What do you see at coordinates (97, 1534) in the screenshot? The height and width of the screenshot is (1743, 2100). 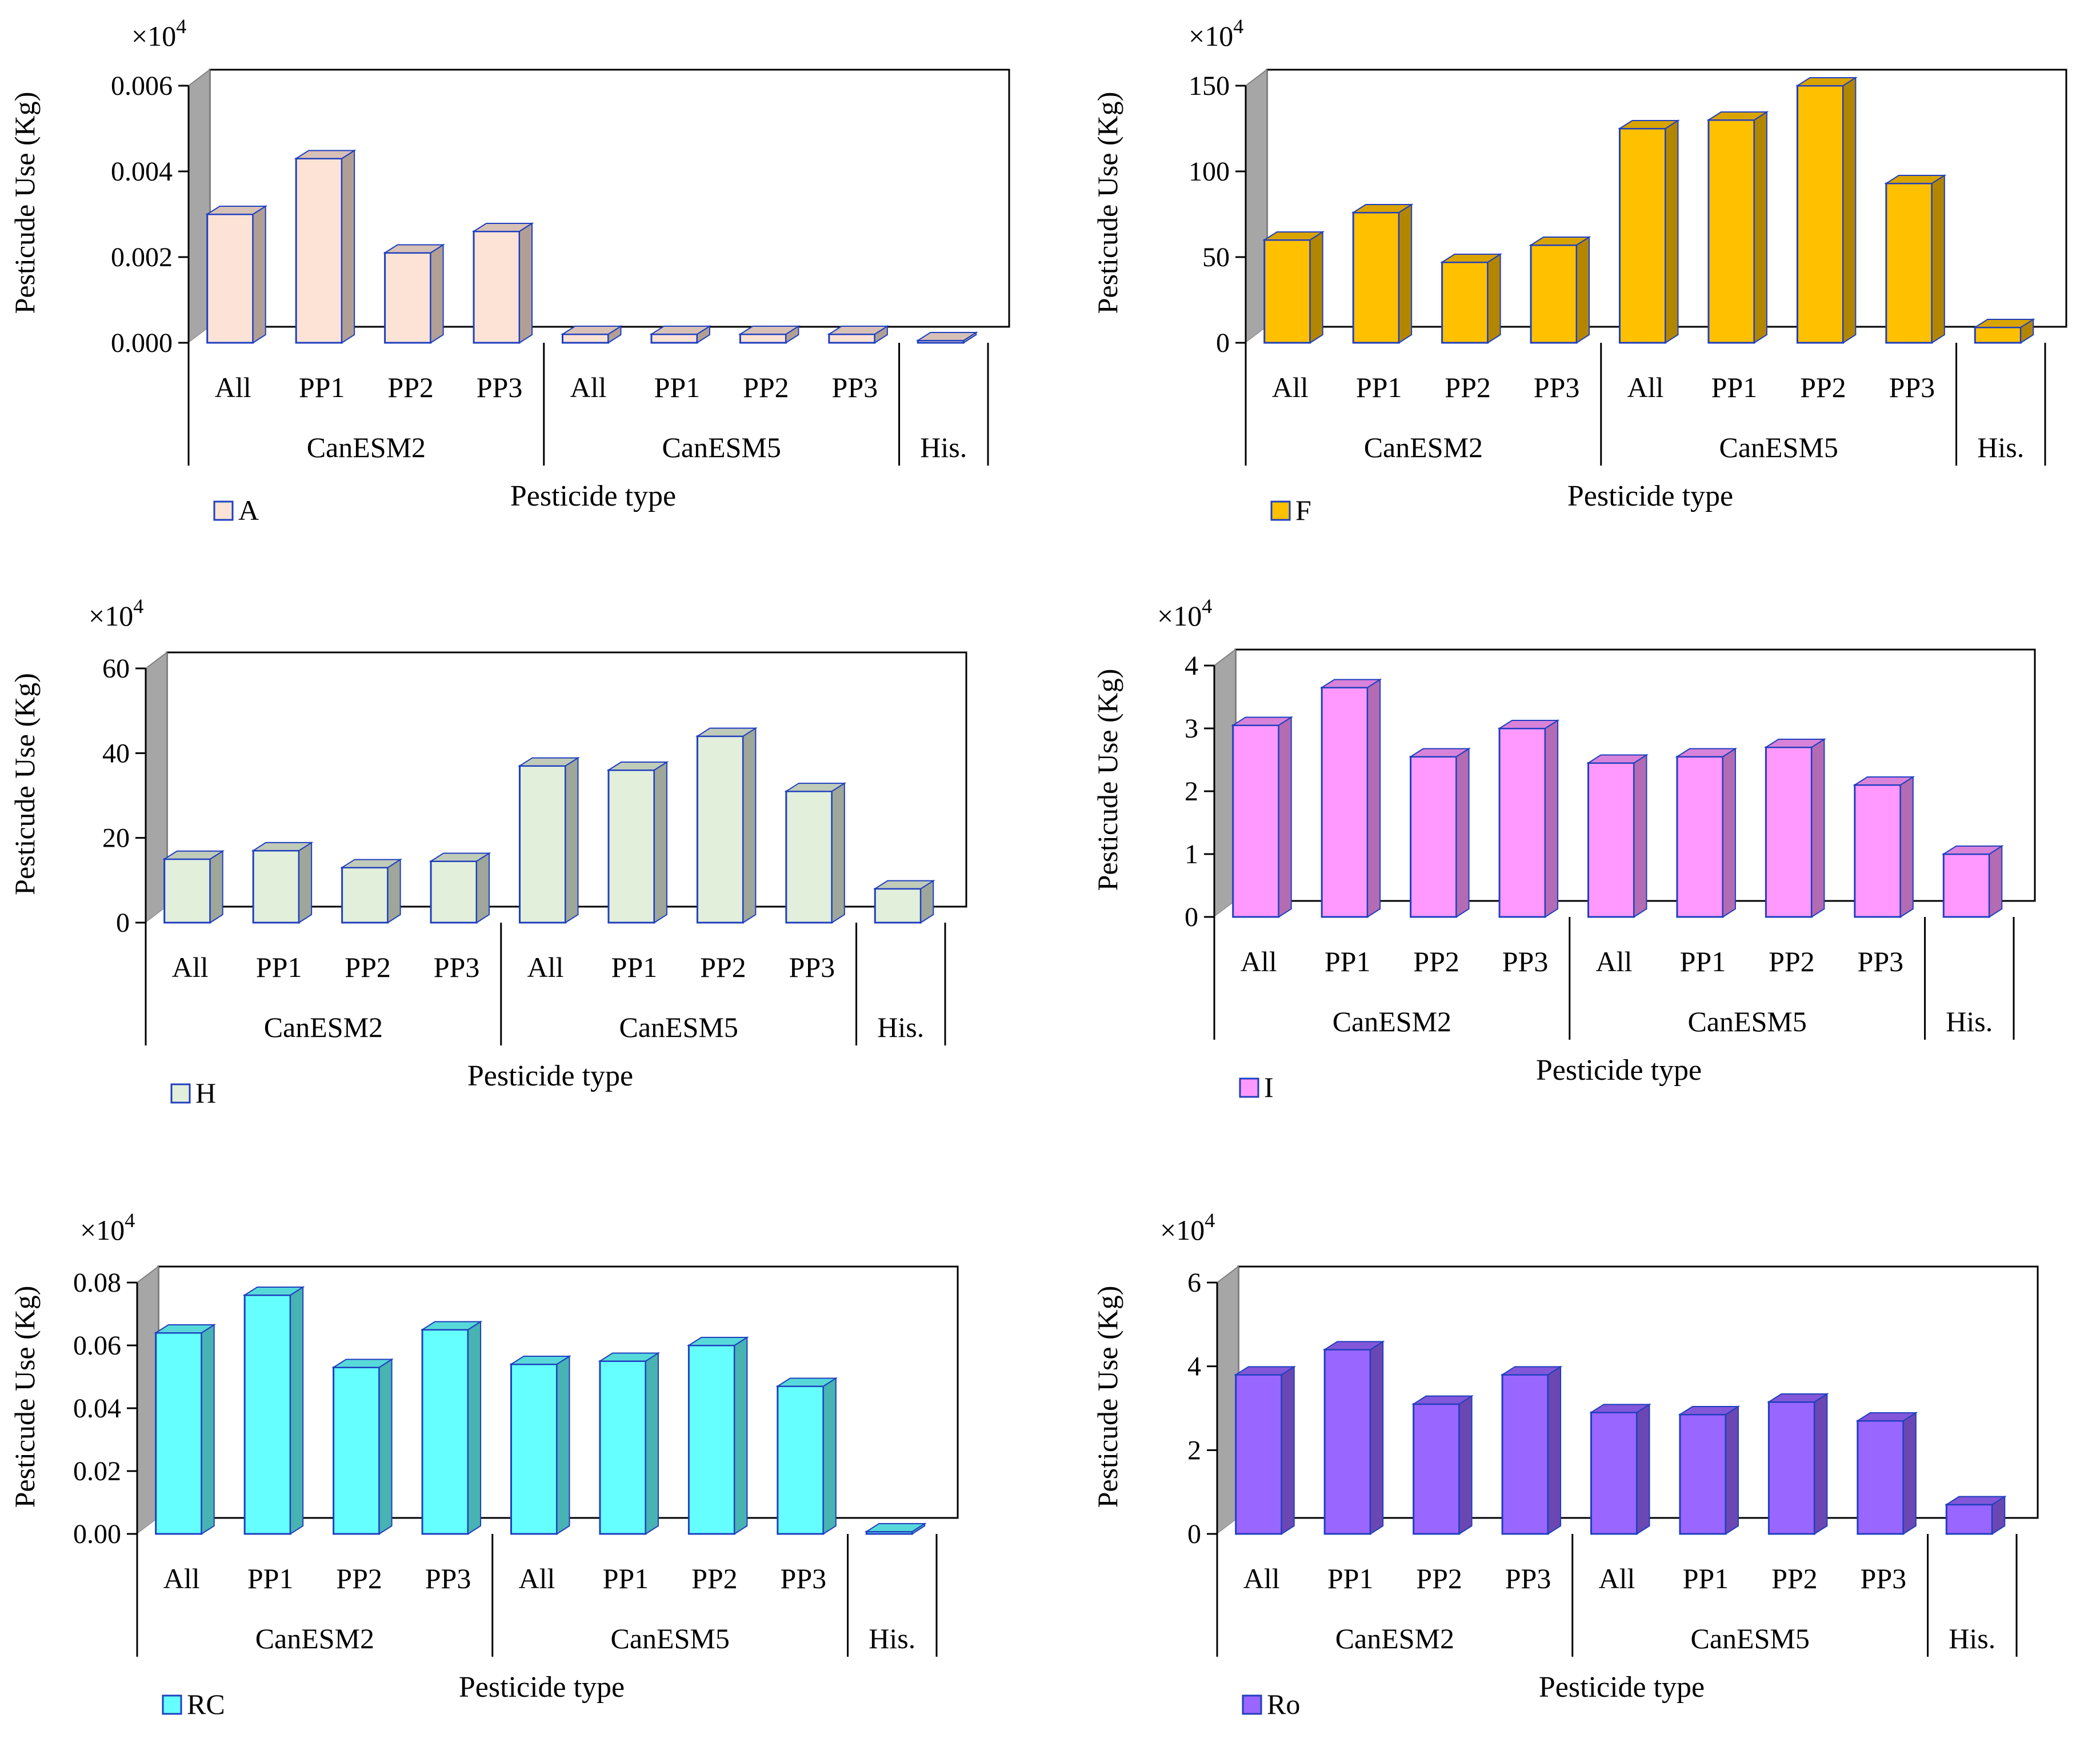 I see `y-tick-label: 0.00` at bounding box center [97, 1534].